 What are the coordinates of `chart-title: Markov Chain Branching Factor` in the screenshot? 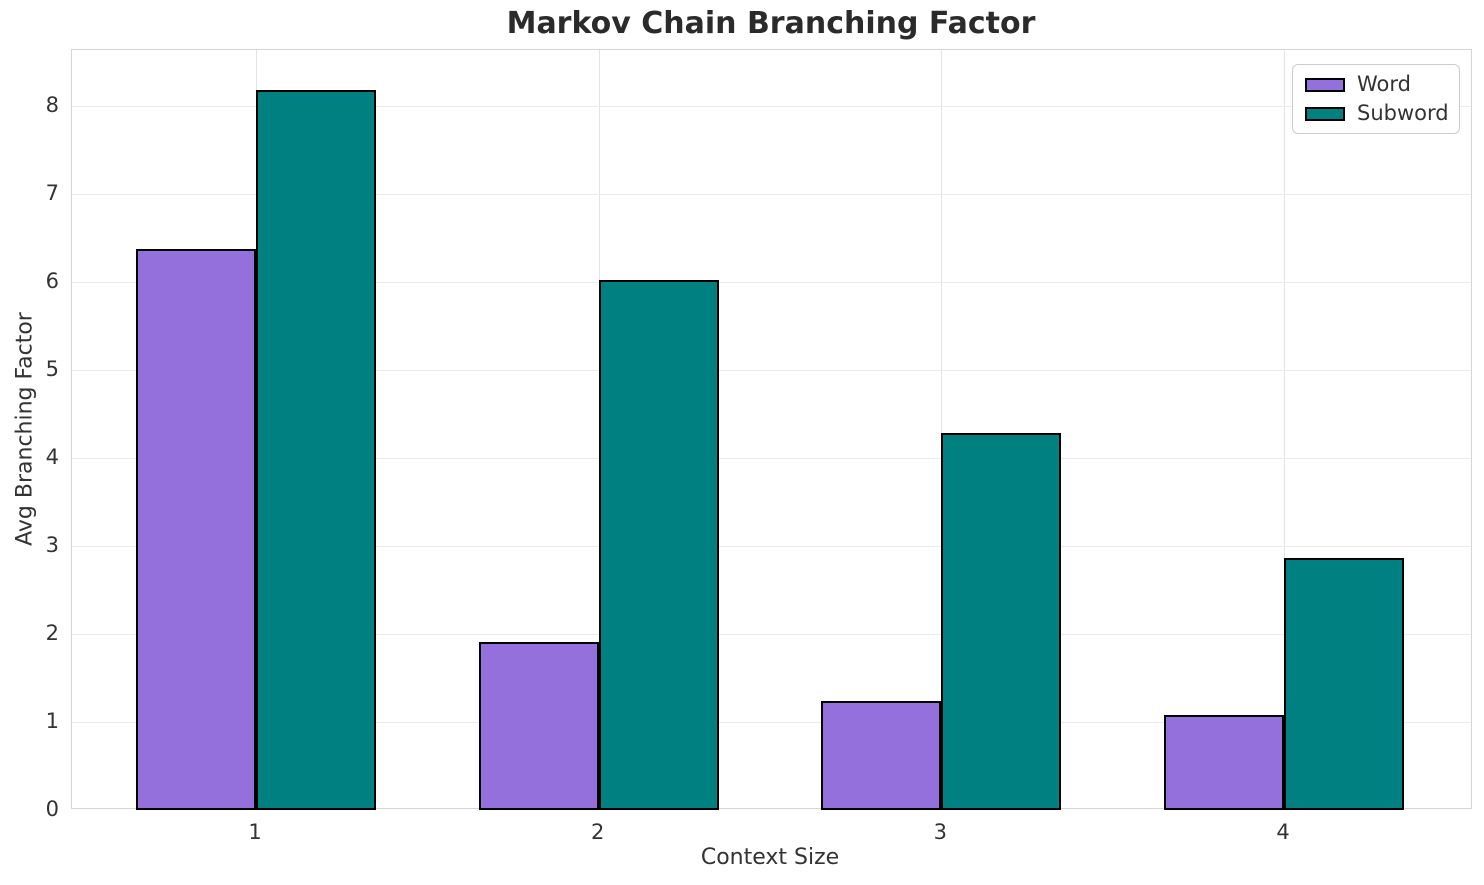 It's located at (771, 23).